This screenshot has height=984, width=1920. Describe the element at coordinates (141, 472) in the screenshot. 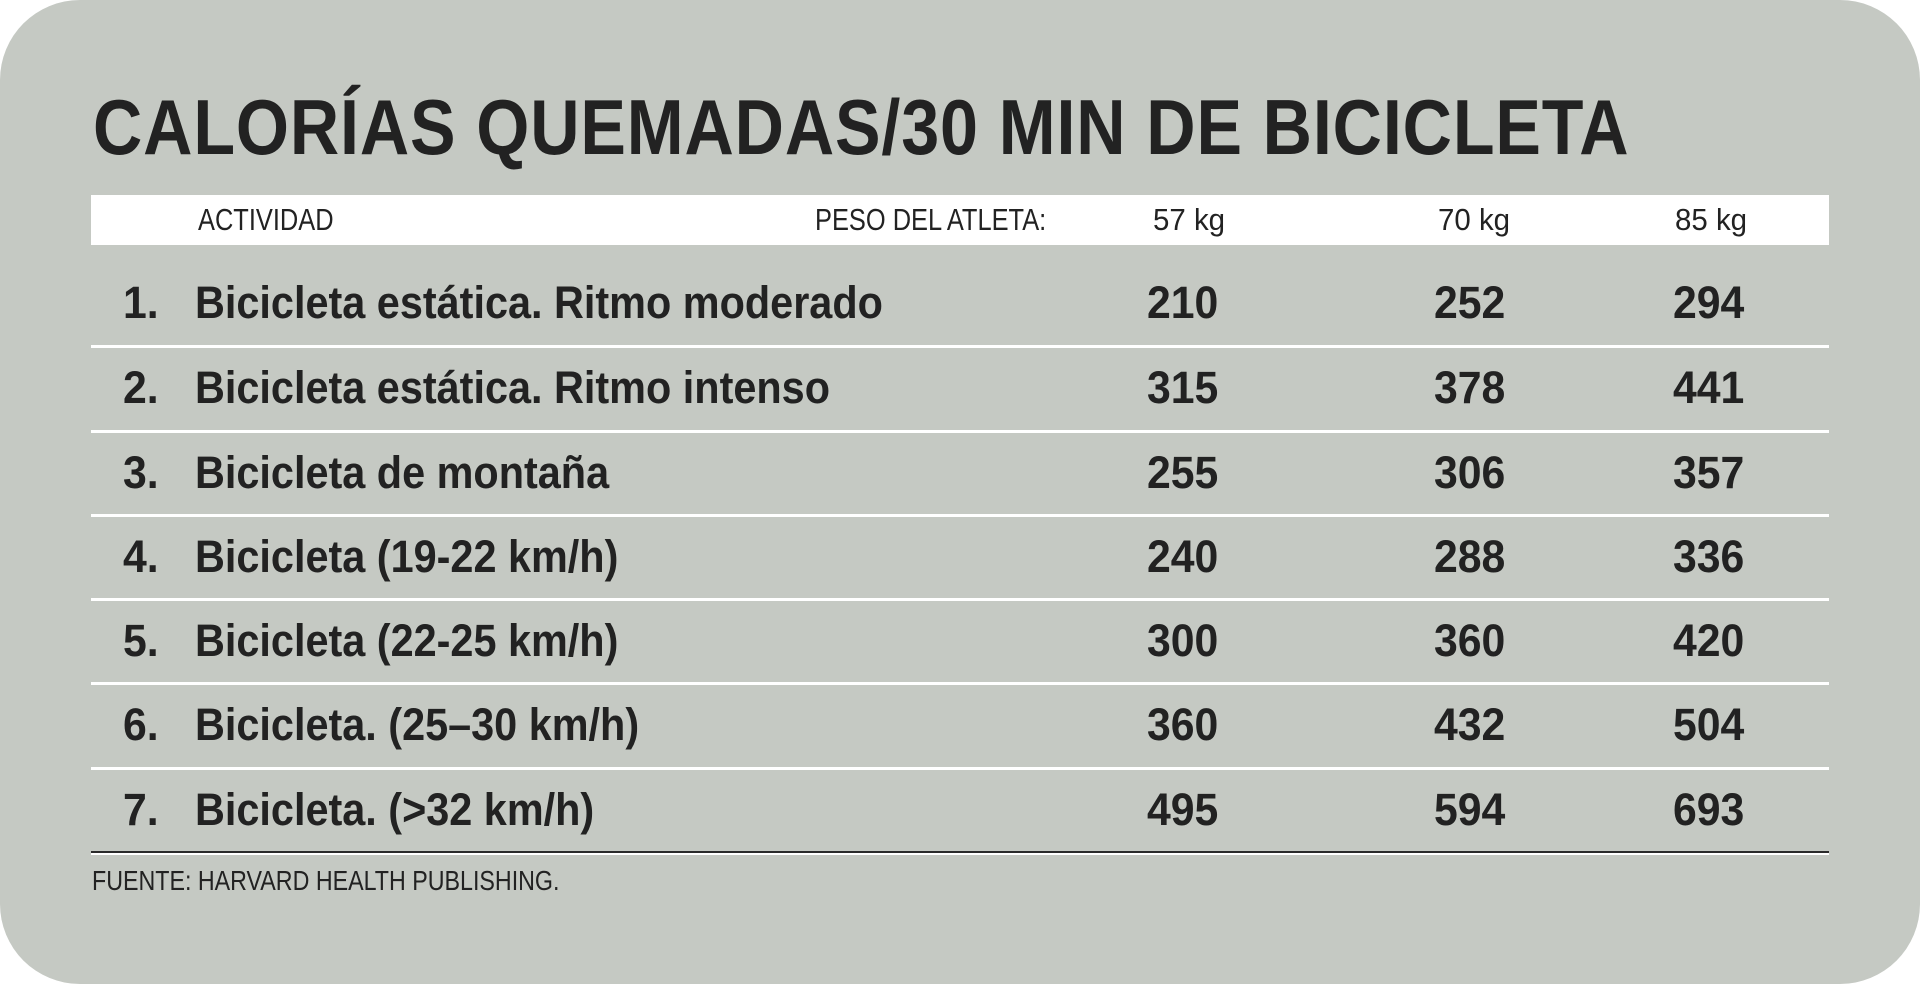

I see `row-number: 3.` at that location.